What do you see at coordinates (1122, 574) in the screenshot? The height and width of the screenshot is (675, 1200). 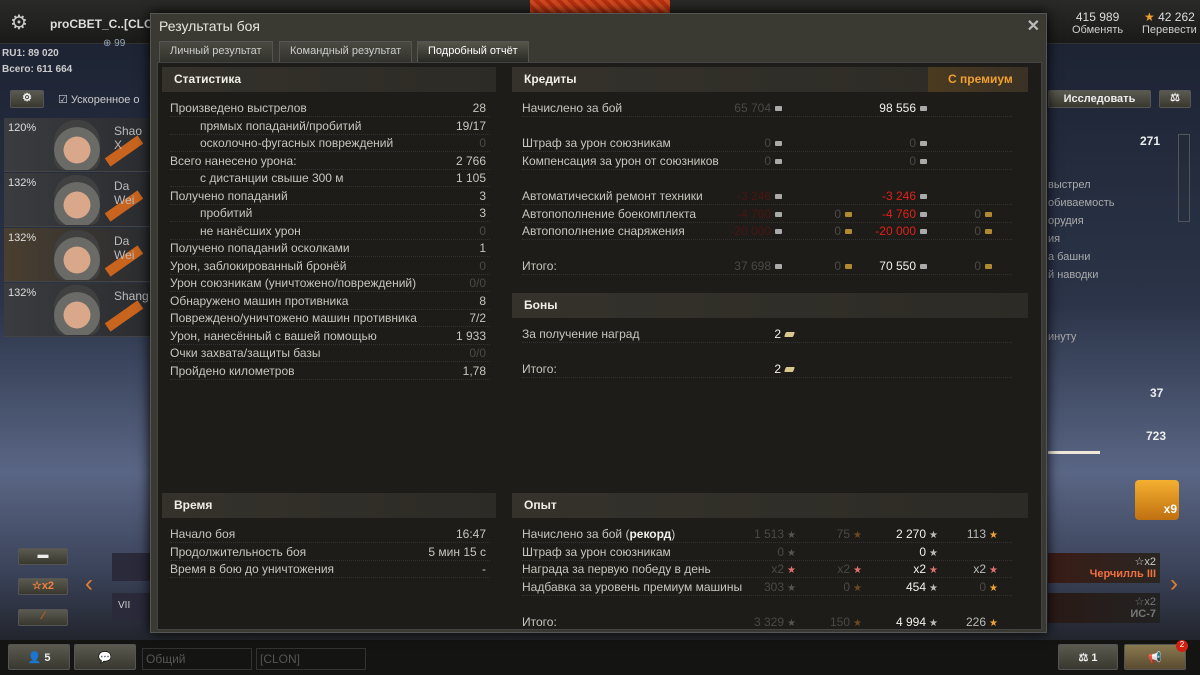 I see `vehicle-name: Черчилль III` at bounding box center [1122, 574].